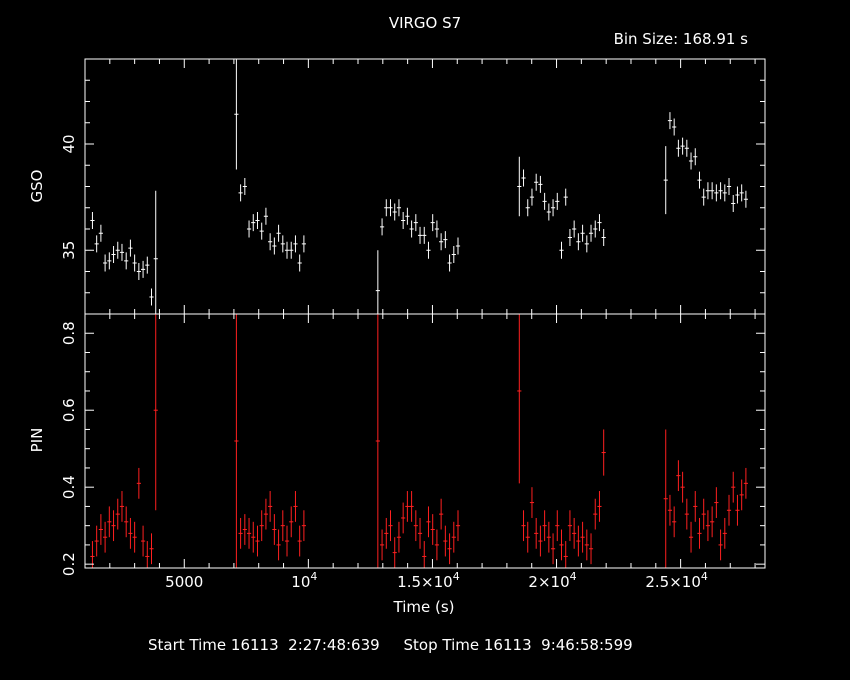  I want to click on y-tick-label: 0.2, so click(69, 564).